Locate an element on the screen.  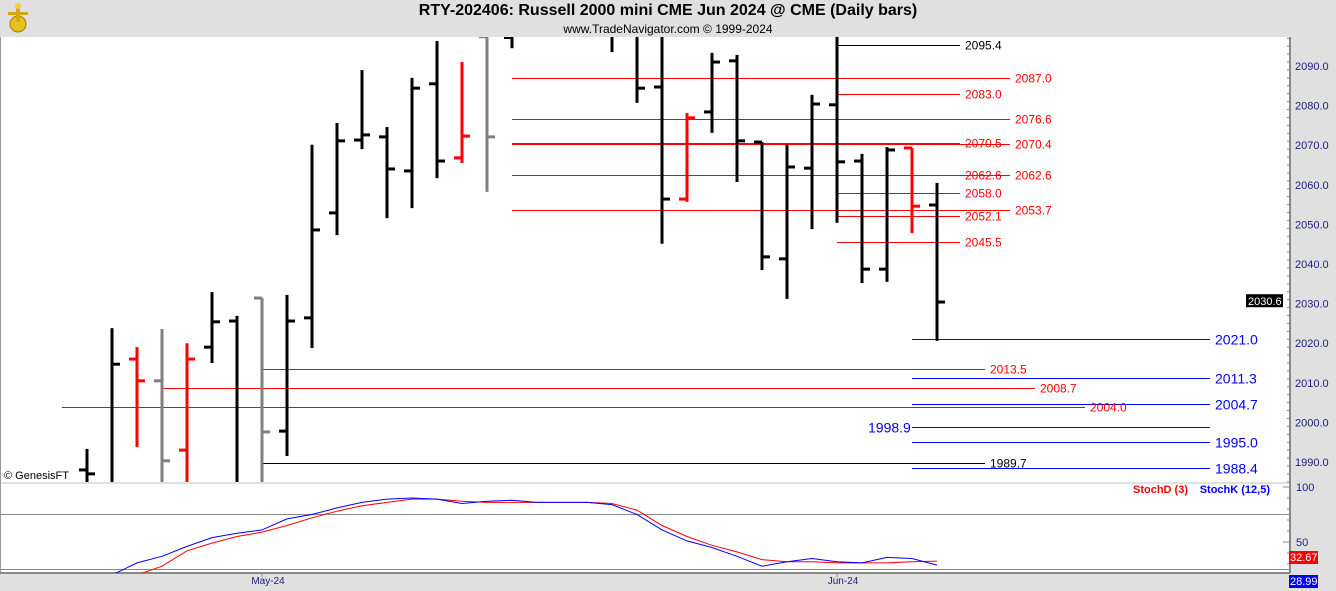
level-label: 1988.4 is located at coordinates (1236, 469).